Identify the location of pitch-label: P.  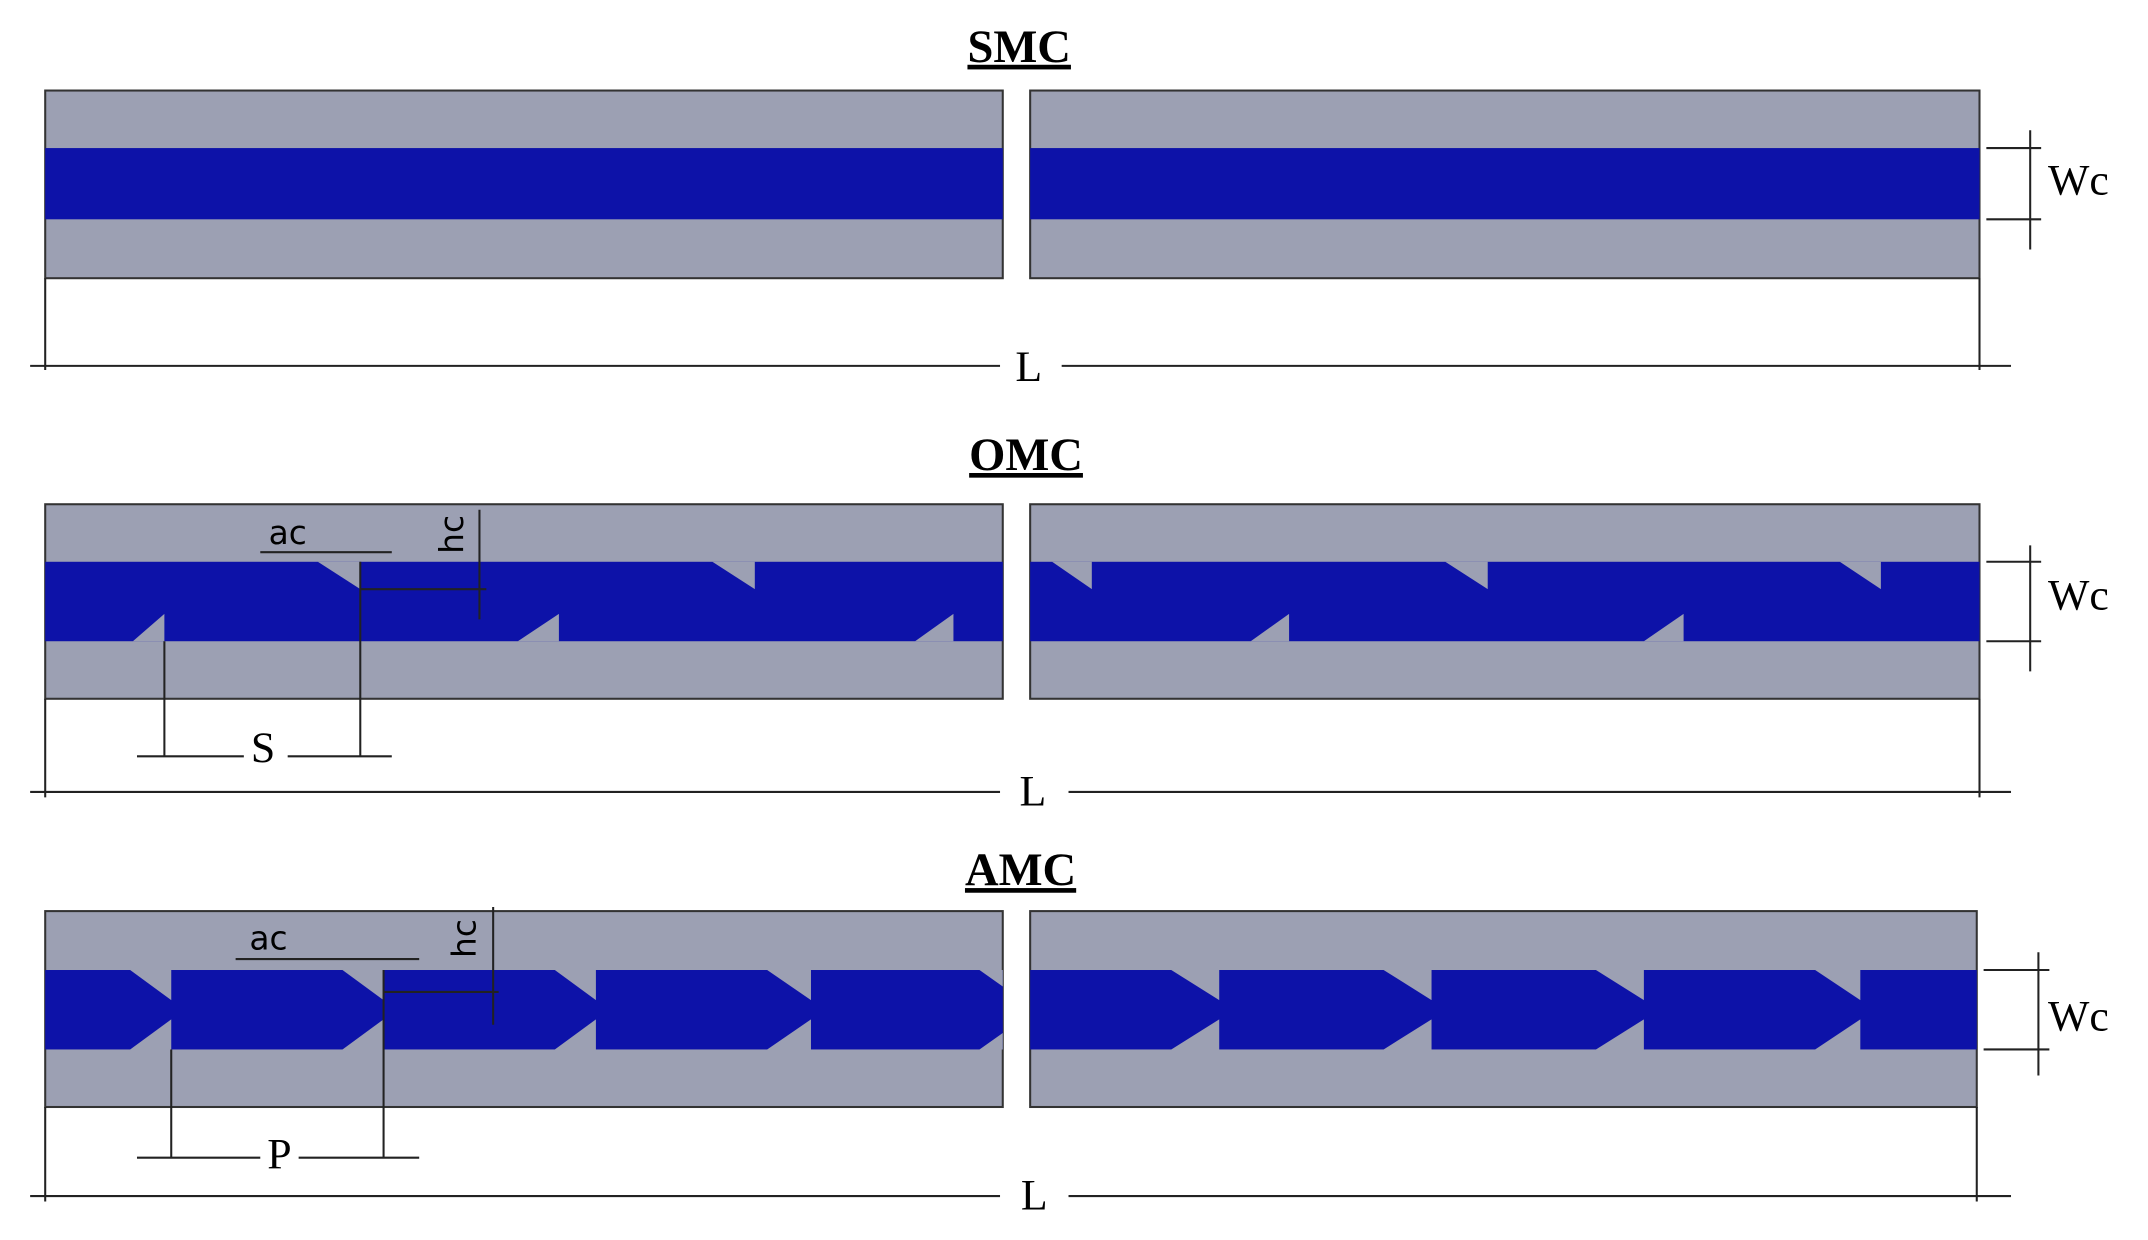
(279, 1155).